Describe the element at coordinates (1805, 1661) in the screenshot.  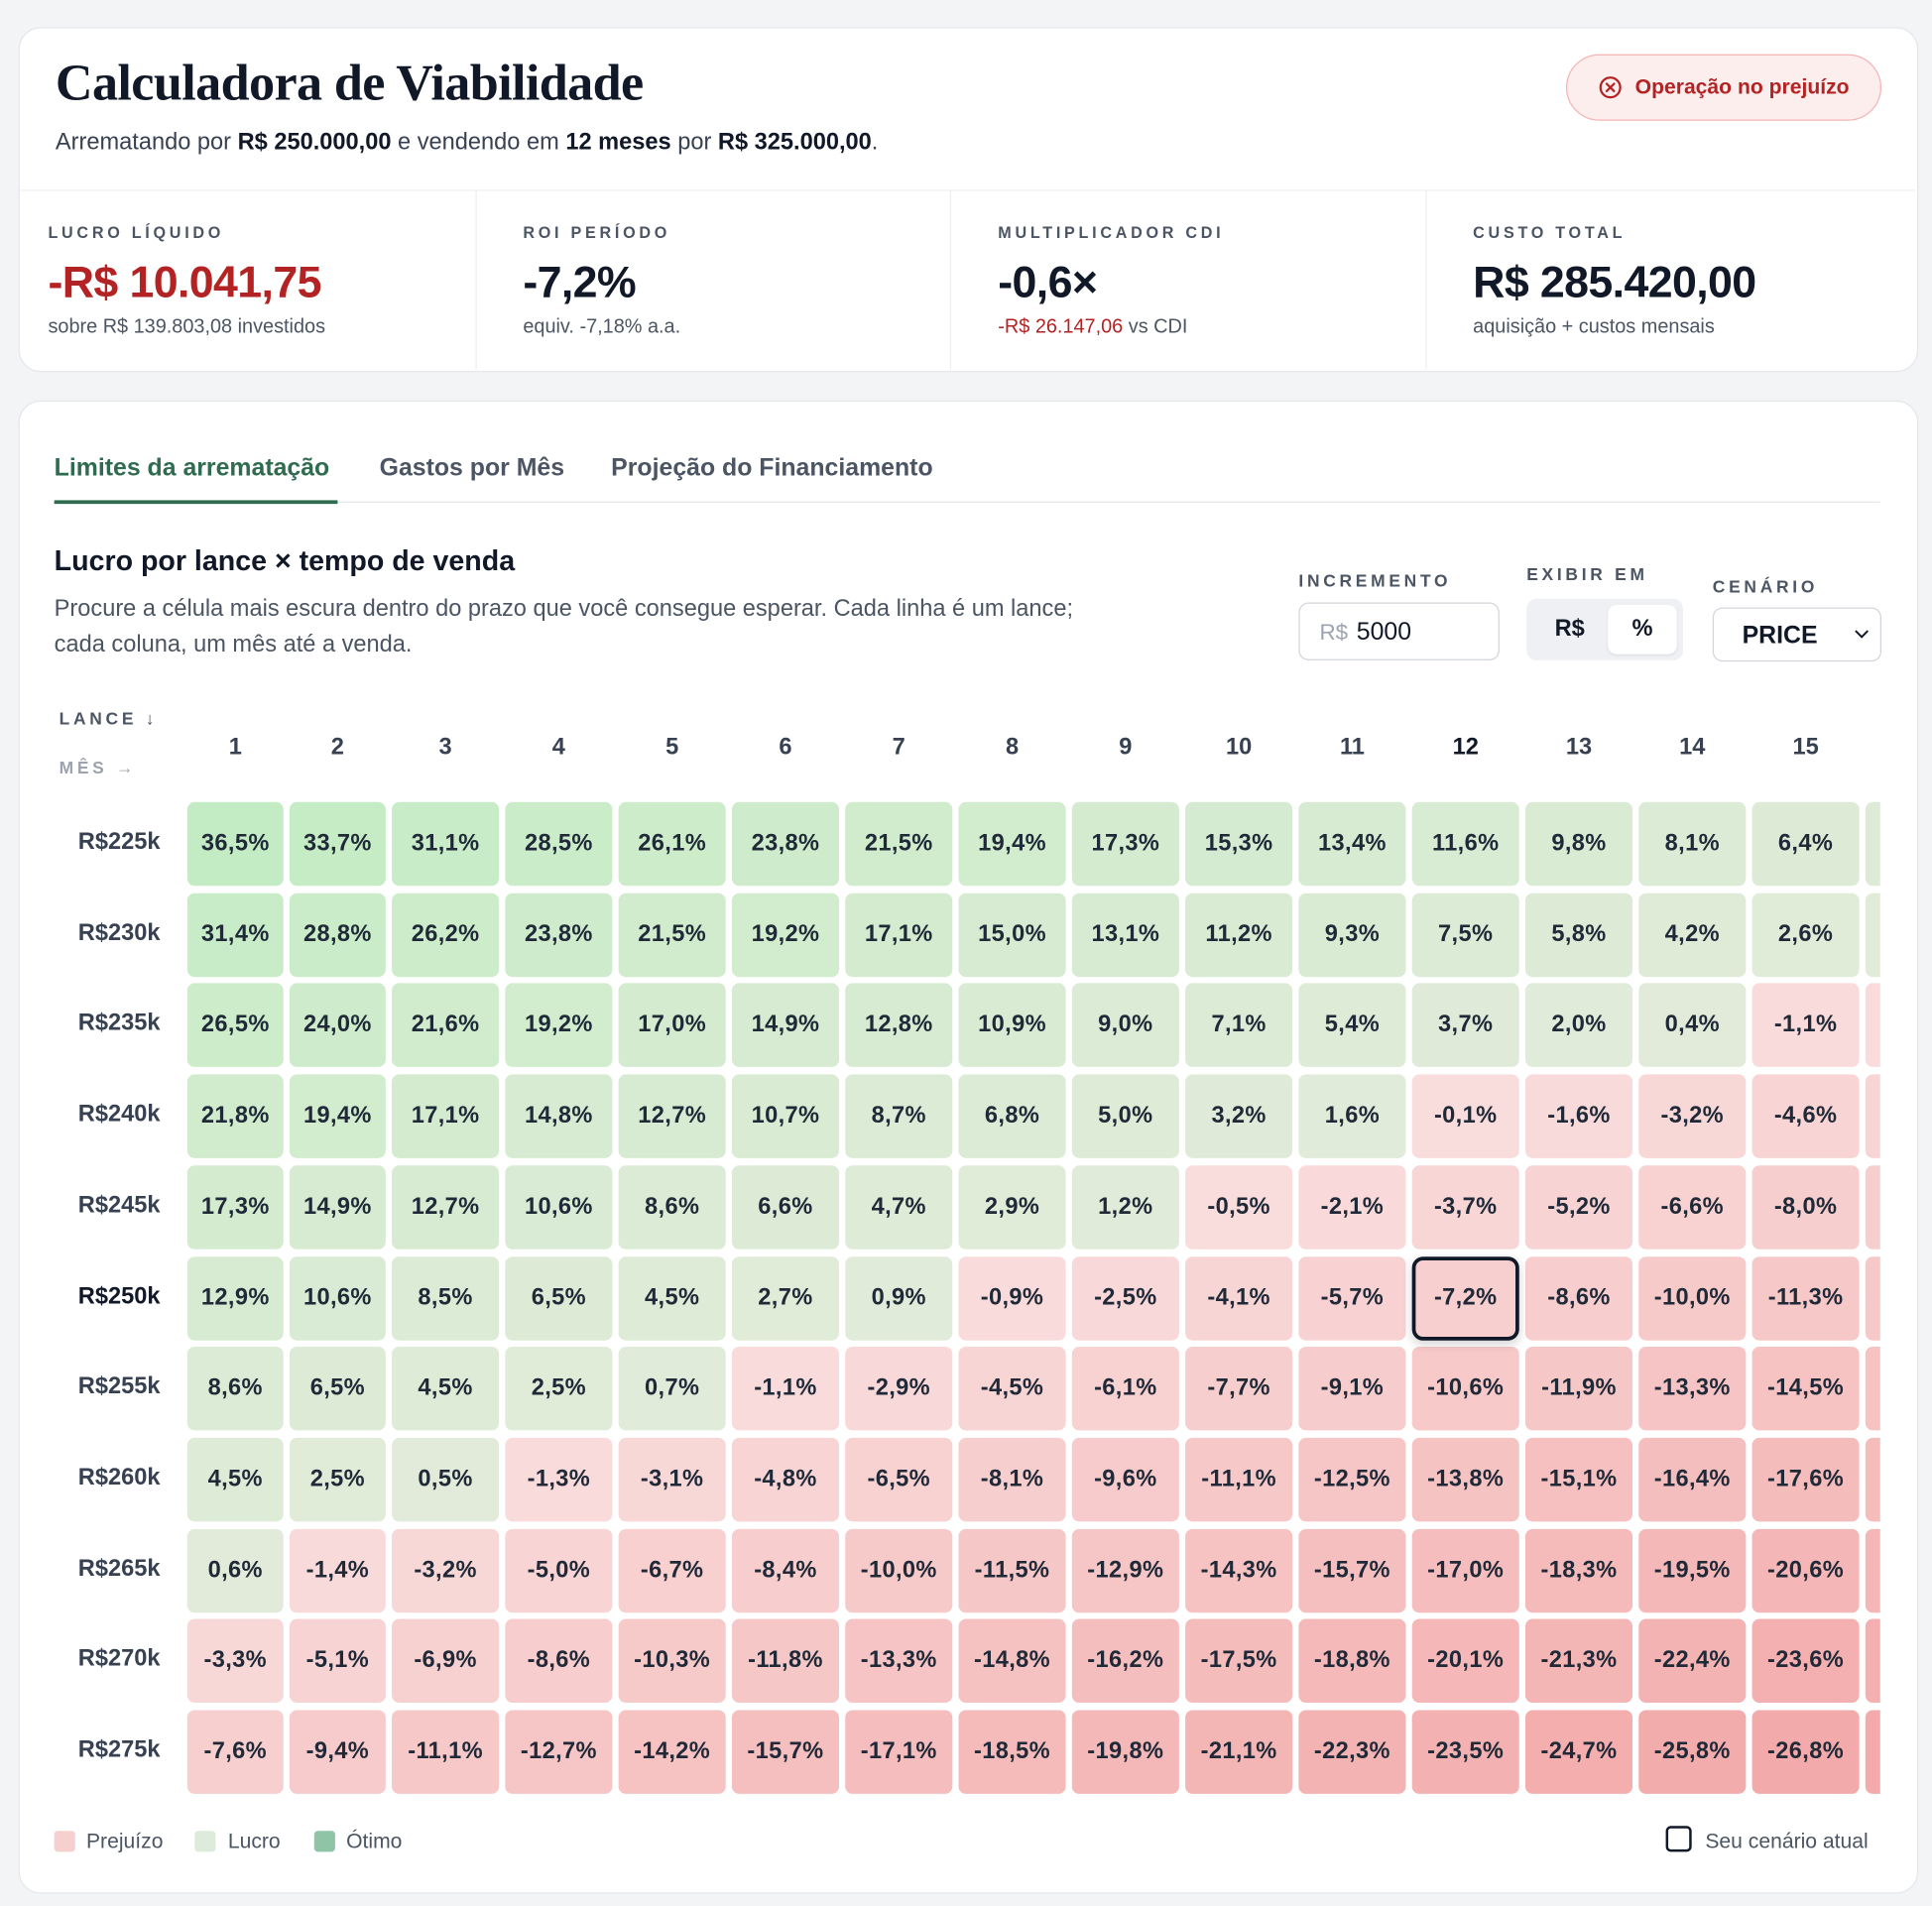
I see `heatmap-cell: -23,6%` at that location.